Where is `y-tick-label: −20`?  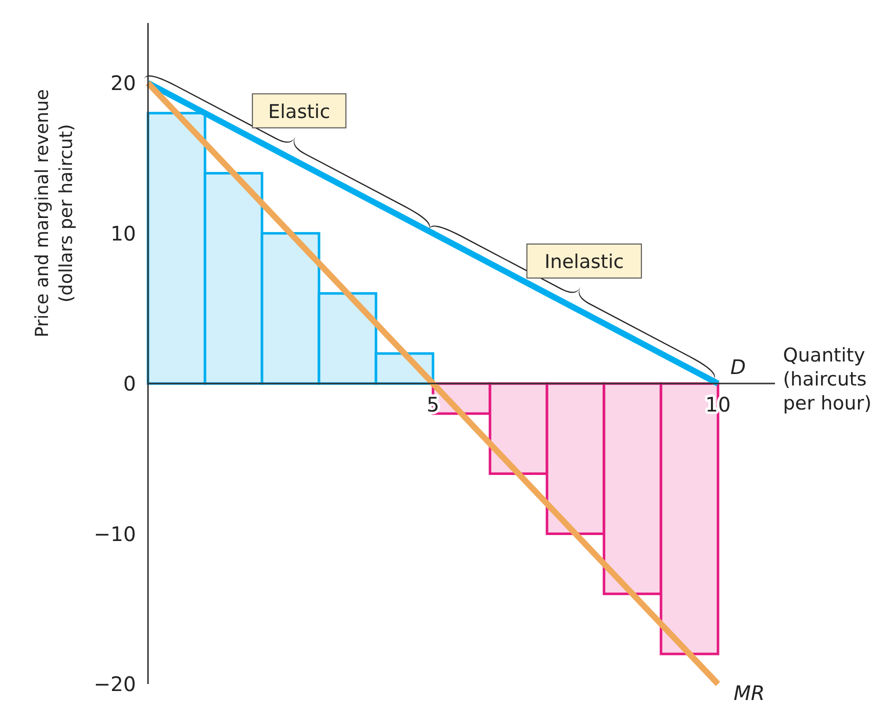
y-tick-label: −20 is located at coordinates (115, 684).